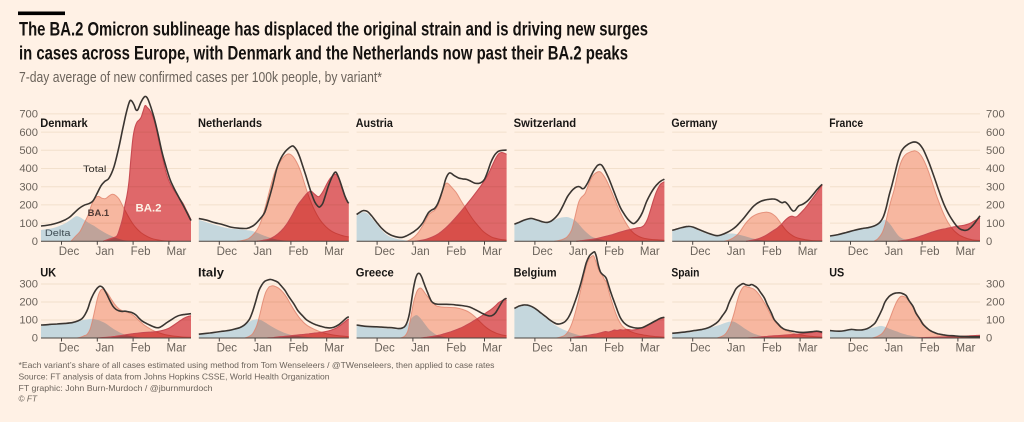 The height and width of the screenshot is (422, 1024). I want to click on svg-text: © FT, so click(28, 399).